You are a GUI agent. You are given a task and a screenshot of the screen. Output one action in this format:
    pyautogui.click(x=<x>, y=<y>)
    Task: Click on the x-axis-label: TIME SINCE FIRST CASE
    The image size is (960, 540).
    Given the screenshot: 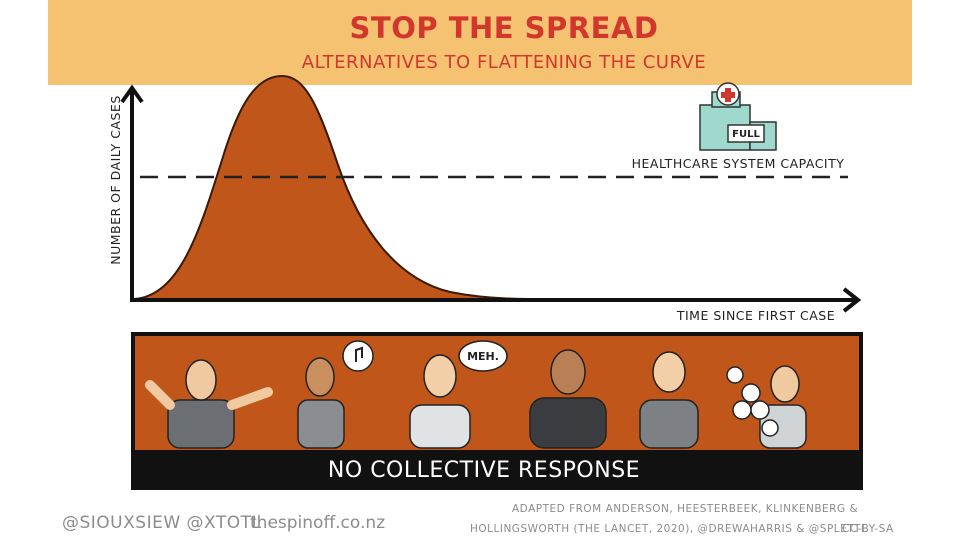 What is the action you would take?
    pyautogui.click(x=755, y=315)
    